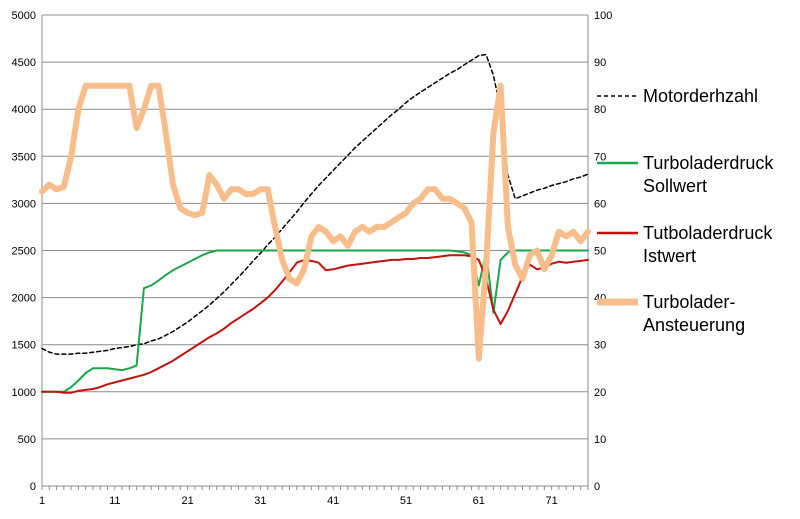  What do you see at coordinates (600, 63) in the screenshot?
I see `y2-tick-label: 90` at bounding box center [600, 63].